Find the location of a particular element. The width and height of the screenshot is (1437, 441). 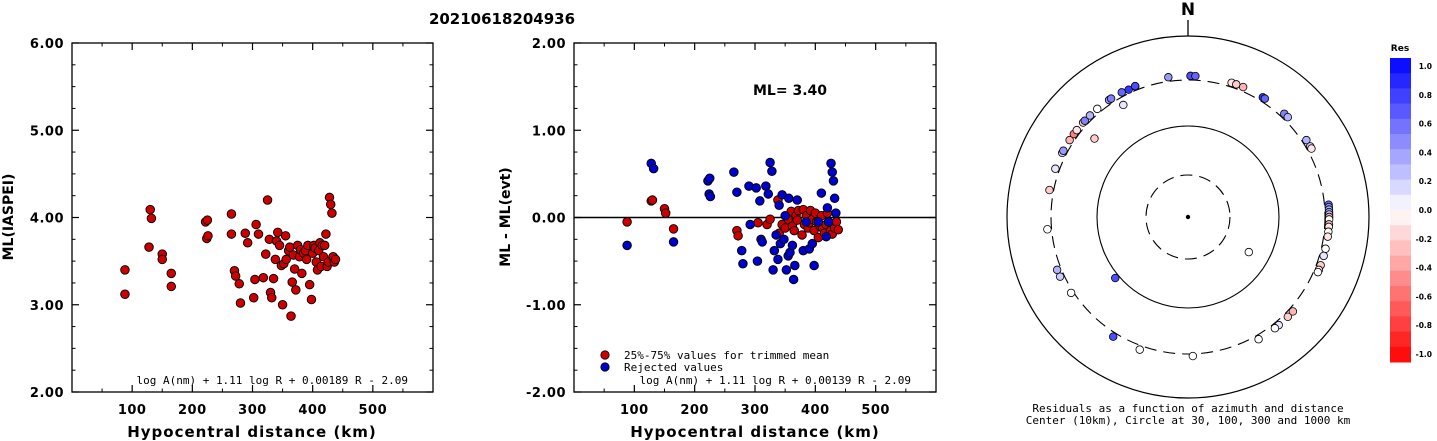

points-polar is located at coordinates (1188, 216).